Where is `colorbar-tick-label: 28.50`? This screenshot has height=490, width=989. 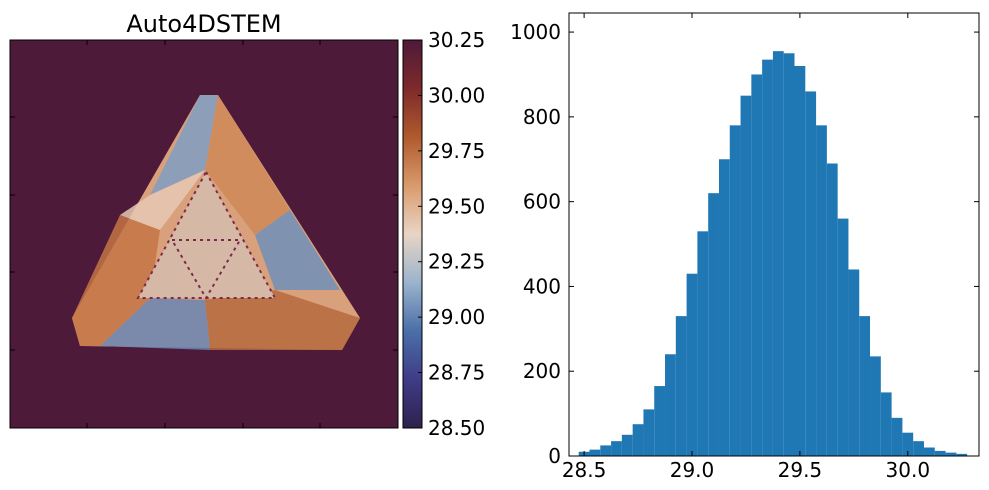 colorbar-tick-label: 28.50 is located at coordinates (456, 428).